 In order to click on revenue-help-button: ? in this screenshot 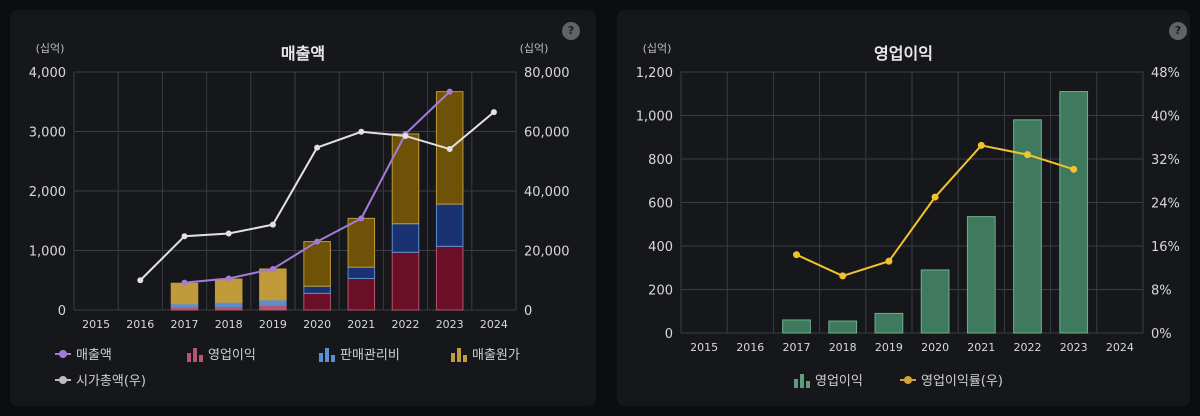, I will do `click(571, 31)`.